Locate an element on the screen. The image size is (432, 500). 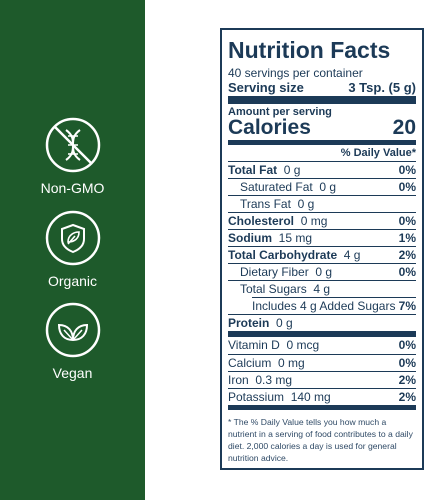
vitamin-row: Potassium 140 mg 2% is located at coordinates (322, 396).